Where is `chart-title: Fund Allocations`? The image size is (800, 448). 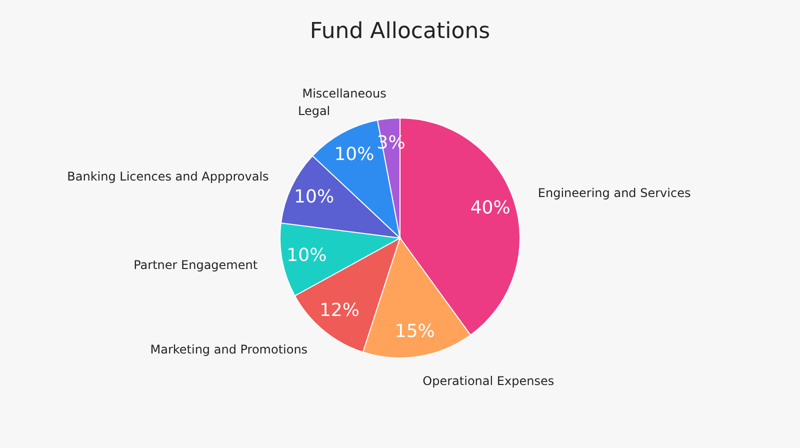 chart-title: Fund Allocations is located at coordinates (400, 31).